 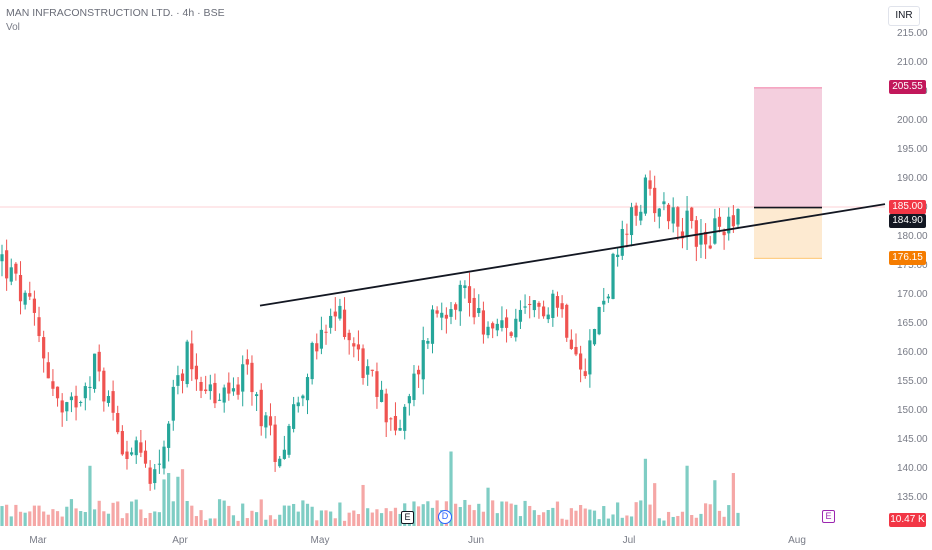 I want to click on time-tick-label: Apr, so click(x=180, y=540).